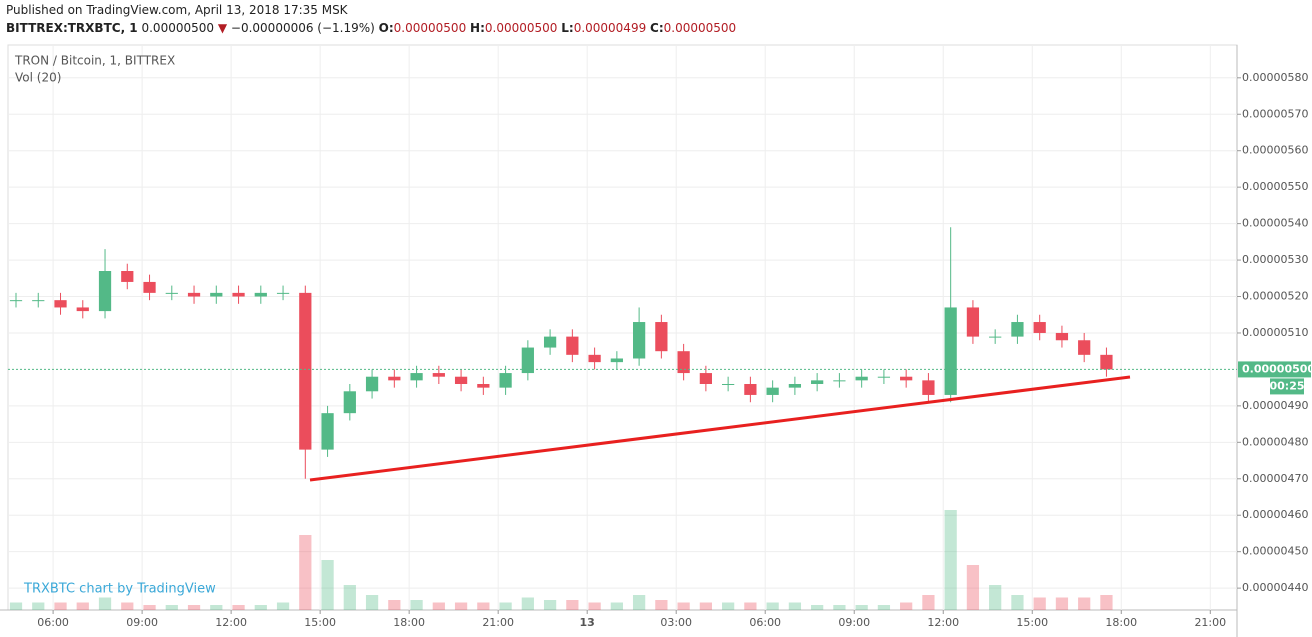 The image size is (1312, 637). I want to click on y-tick-label: 0.00000480, so click(1275, 441).